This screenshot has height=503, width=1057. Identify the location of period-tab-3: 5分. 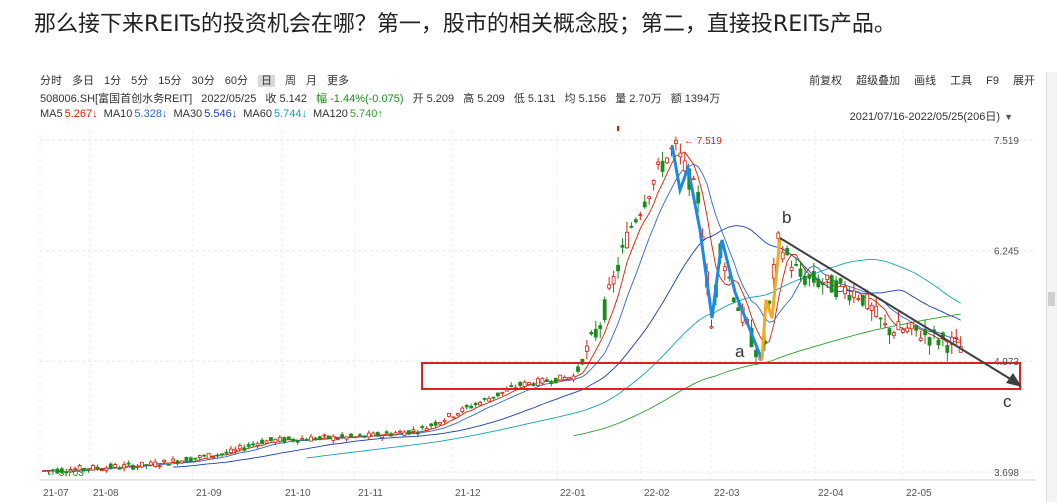
(140, 81).